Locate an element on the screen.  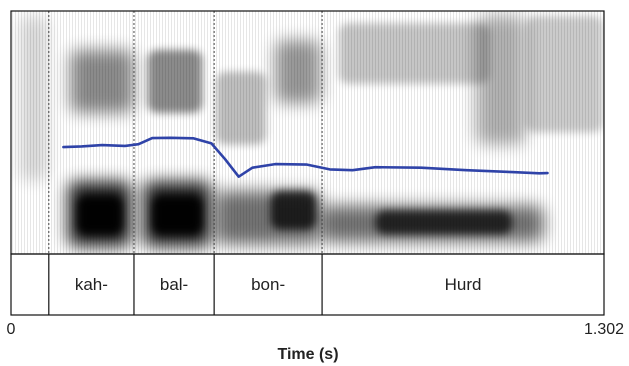
interval-label: bal- is located at coordinates (174, 284).